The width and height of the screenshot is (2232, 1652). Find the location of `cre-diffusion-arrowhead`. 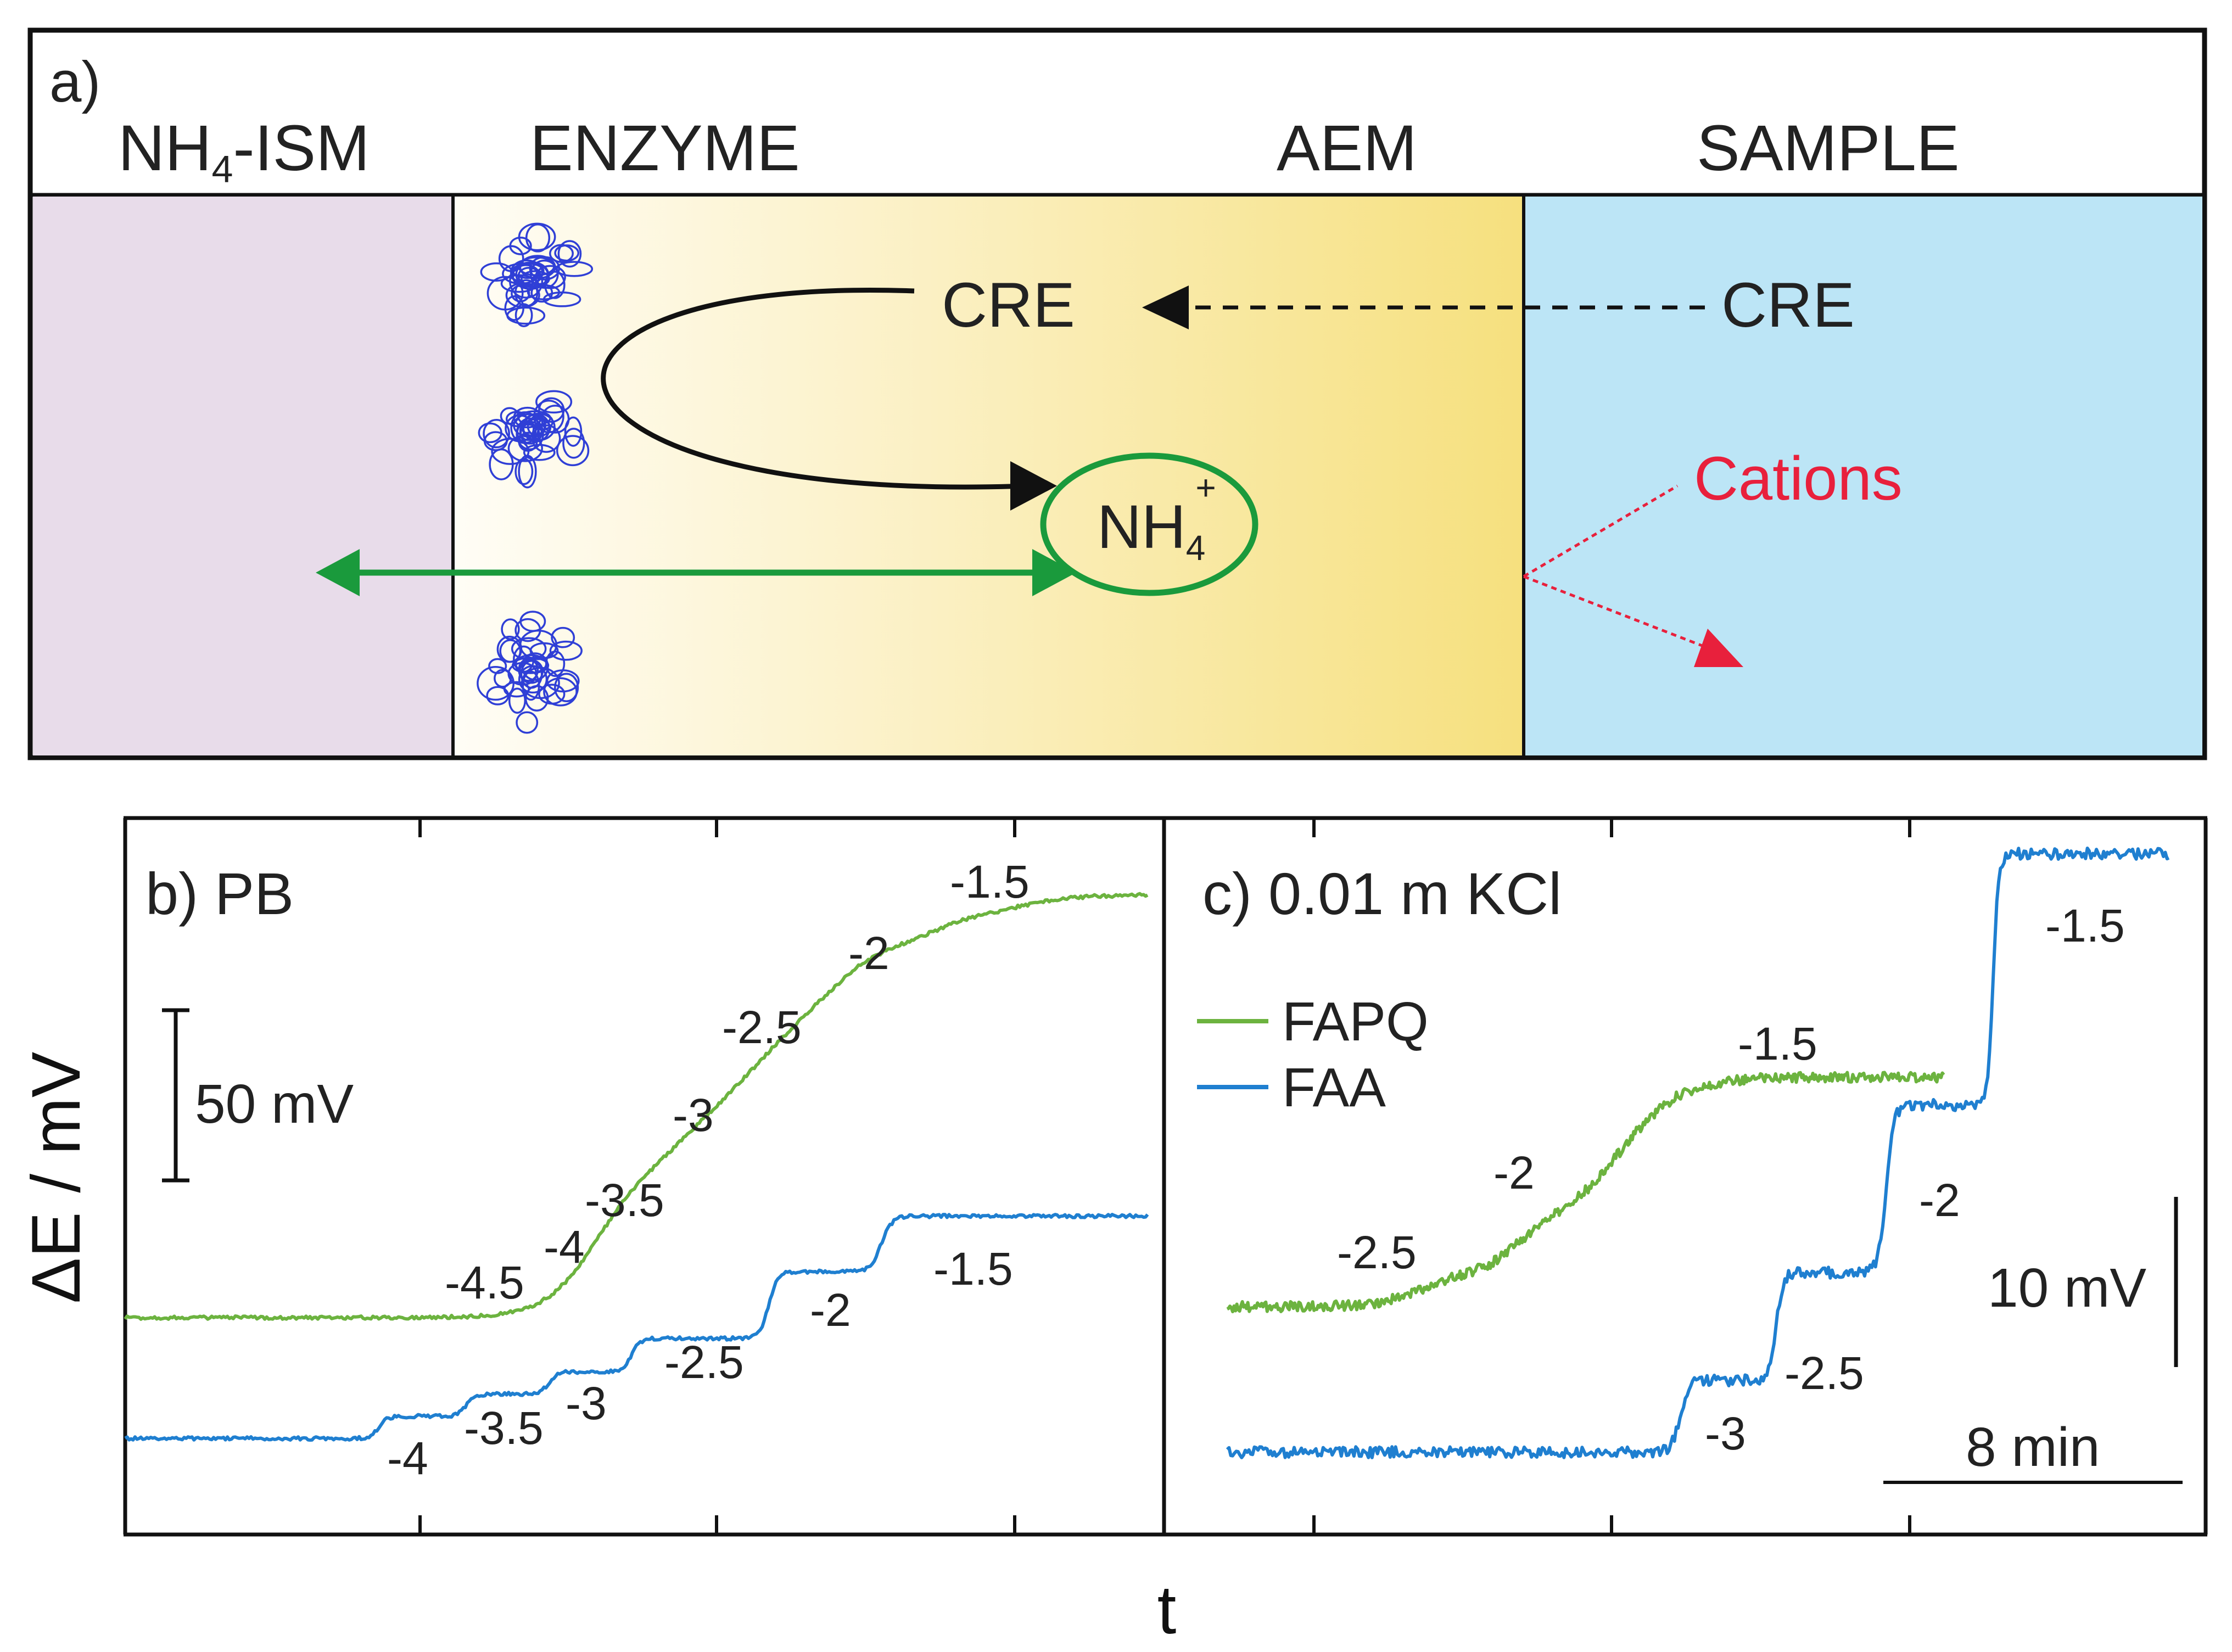

cre-diffusion-arrowhead is located at coordinates (1165, 307).